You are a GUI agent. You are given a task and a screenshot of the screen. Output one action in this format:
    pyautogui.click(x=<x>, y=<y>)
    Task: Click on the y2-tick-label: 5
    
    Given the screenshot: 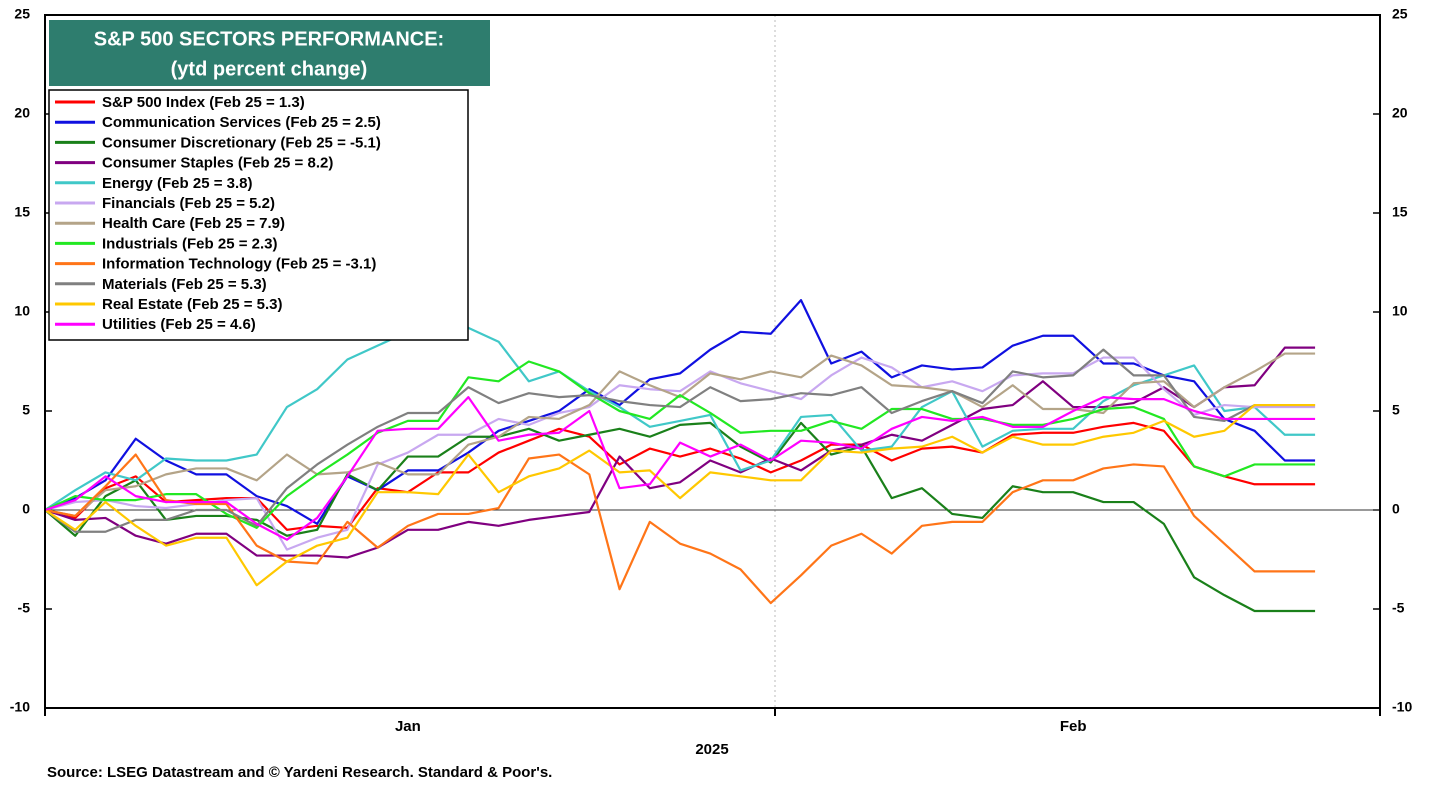 What is the action you would take?
    pyautogui.click(x=1396, y=410)
    